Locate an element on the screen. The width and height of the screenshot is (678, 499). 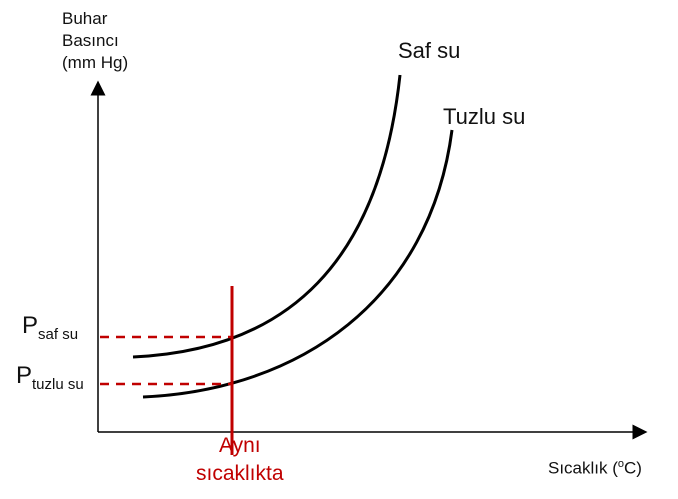
same-temperature-line2: sıcaklıkta is located at coordinates (240, 473).